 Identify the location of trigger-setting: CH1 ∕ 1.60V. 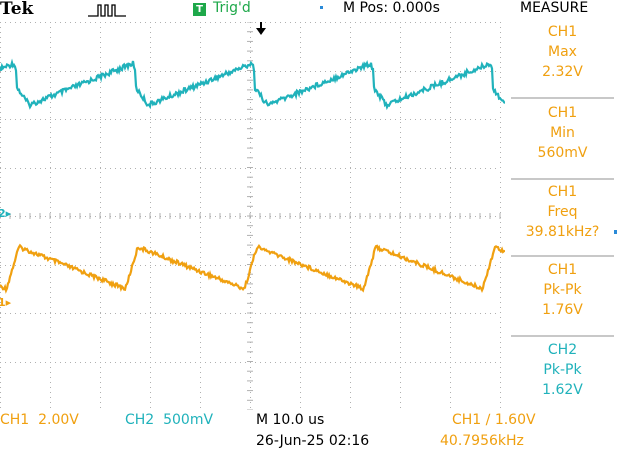
(494, 420).